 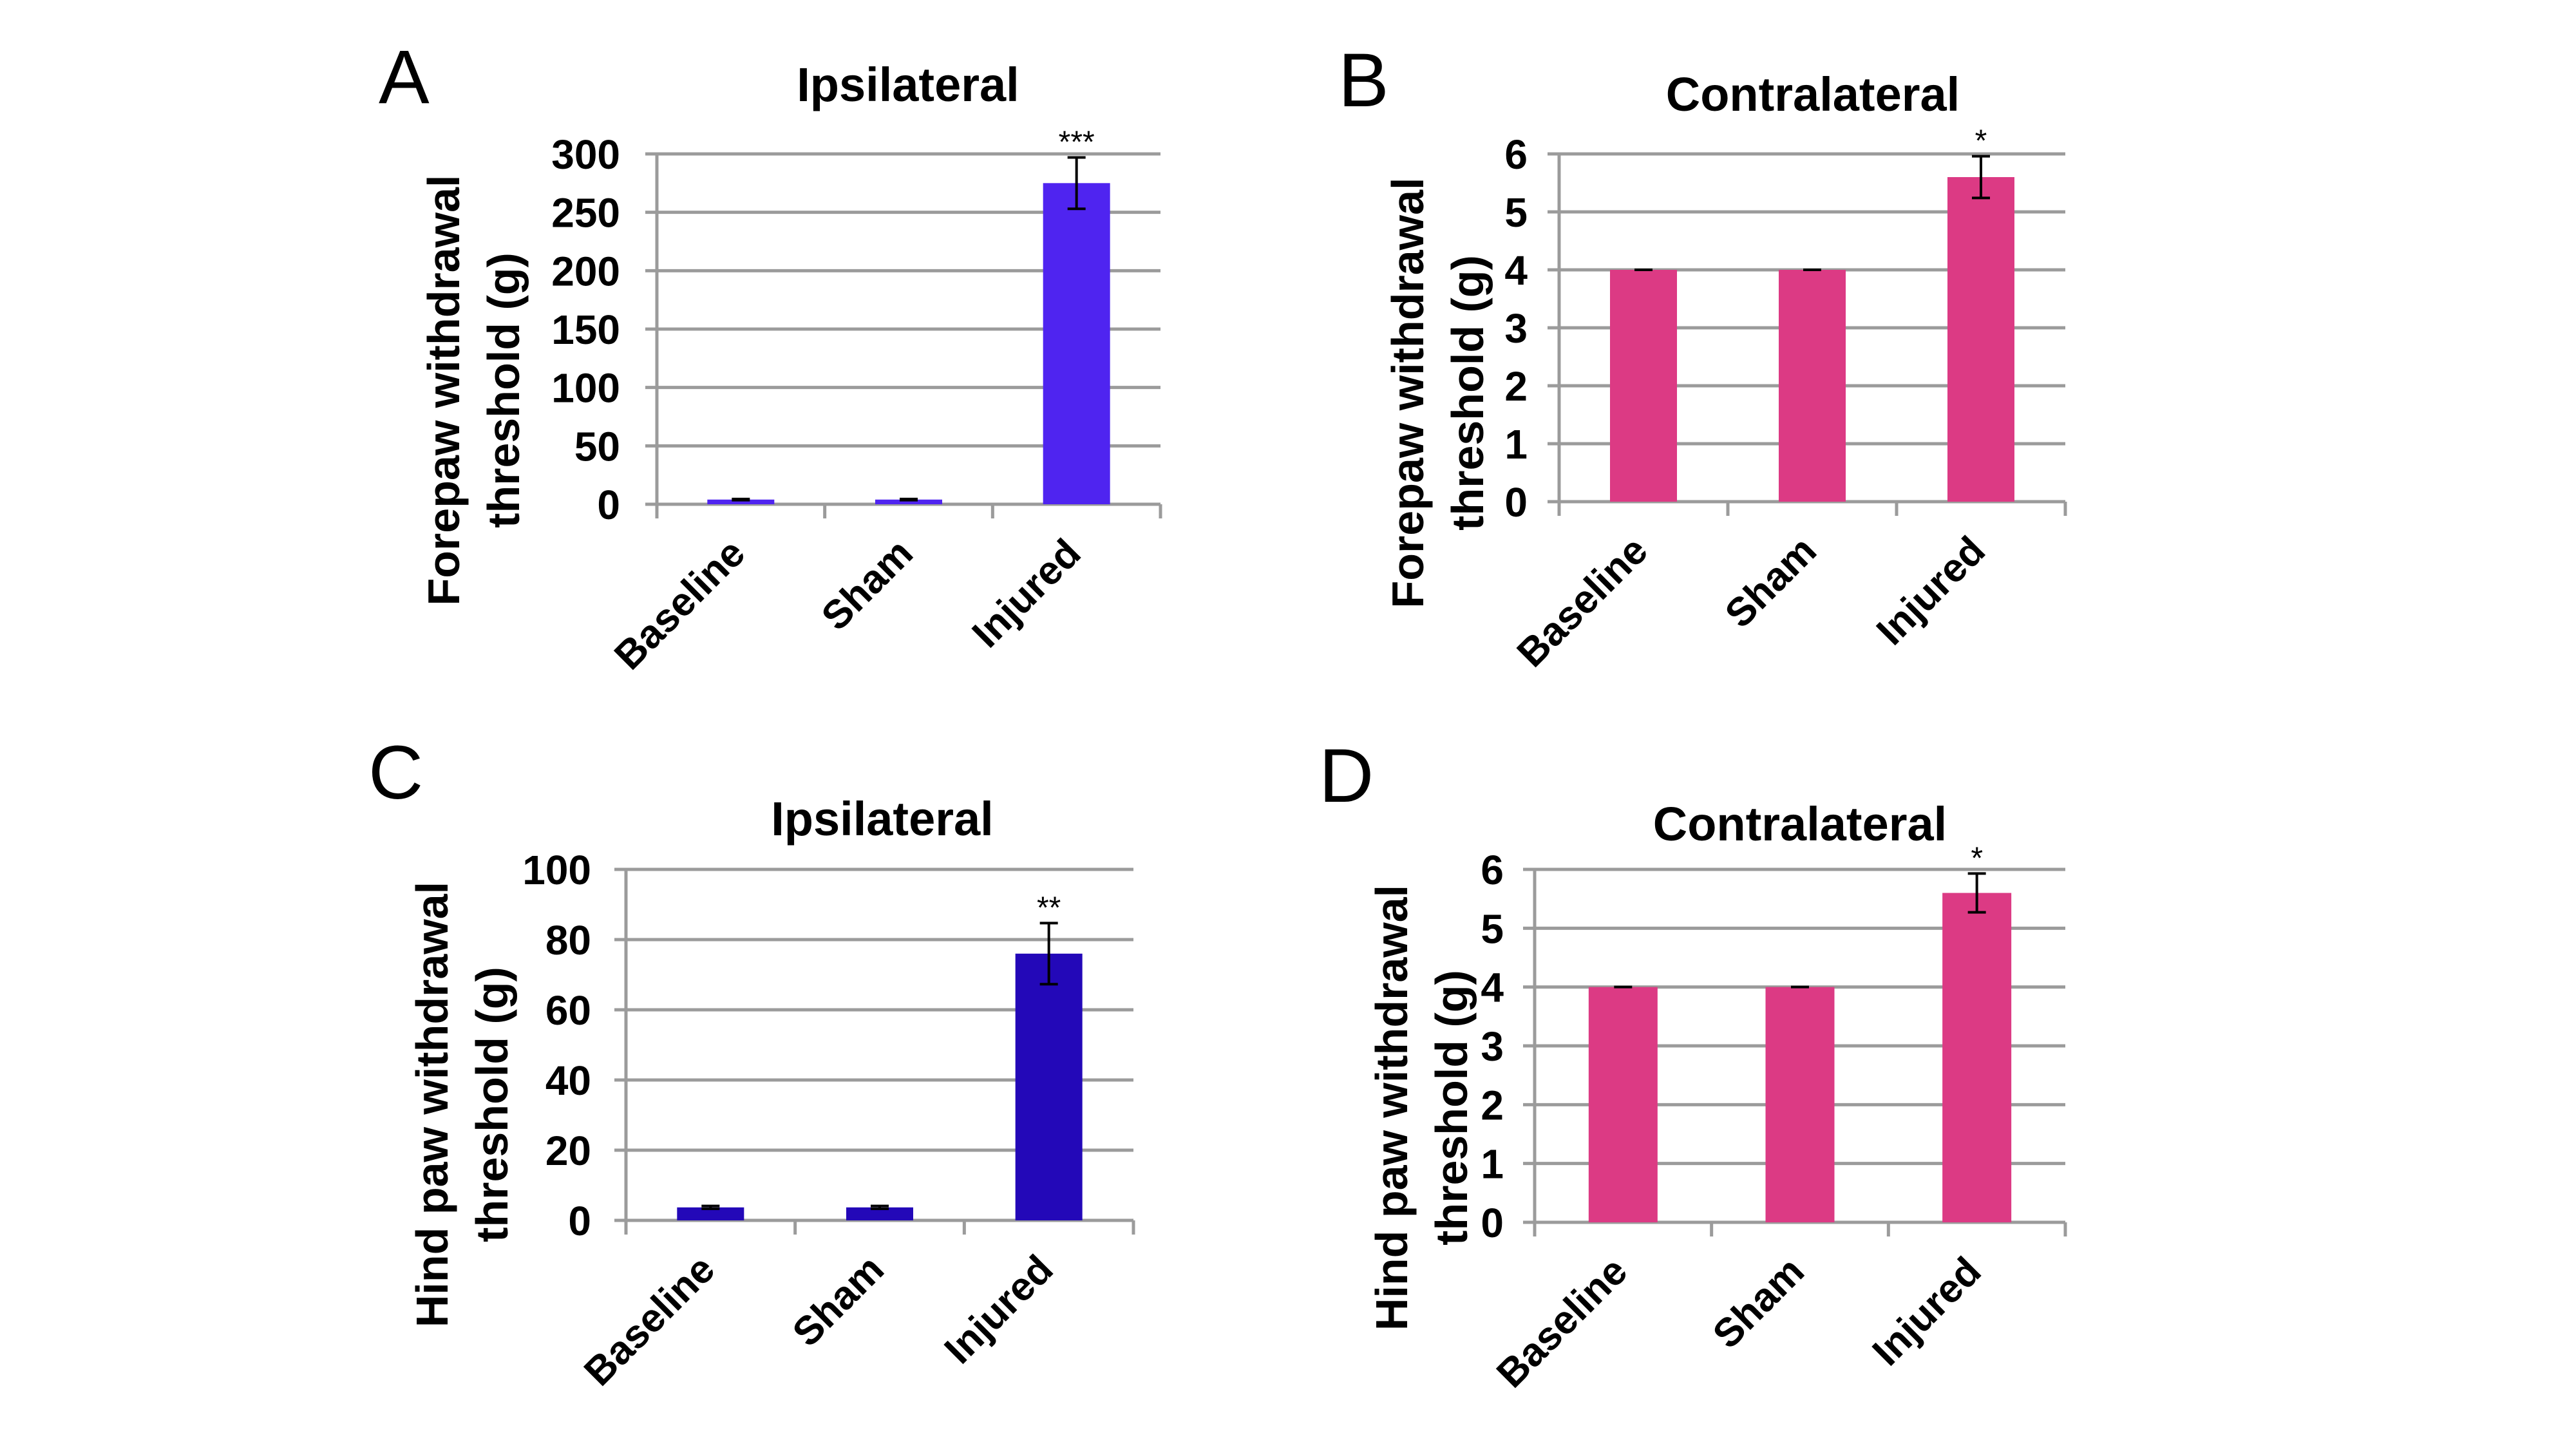 What do you see at coordinates (1392, 1108) in the screenshot?
I see `panel-d-y-title-line-1: Hind paw withdrawal` at bounding box center [1392, 1108].